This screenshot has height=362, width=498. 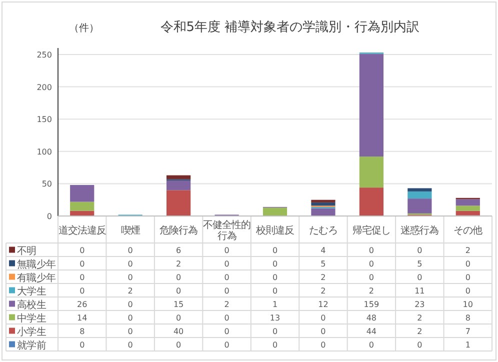 I want to click on x-tick-label: その他, so click(x=468, y=230).